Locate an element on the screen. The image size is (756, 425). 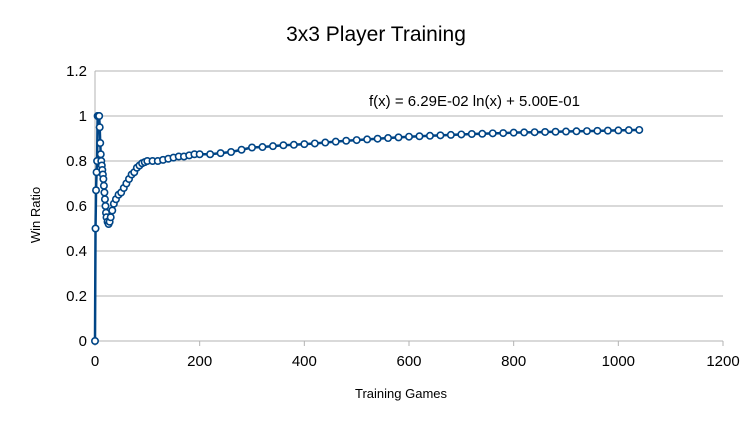
y-tick-label: 1 is located at coordinates (83, 116).